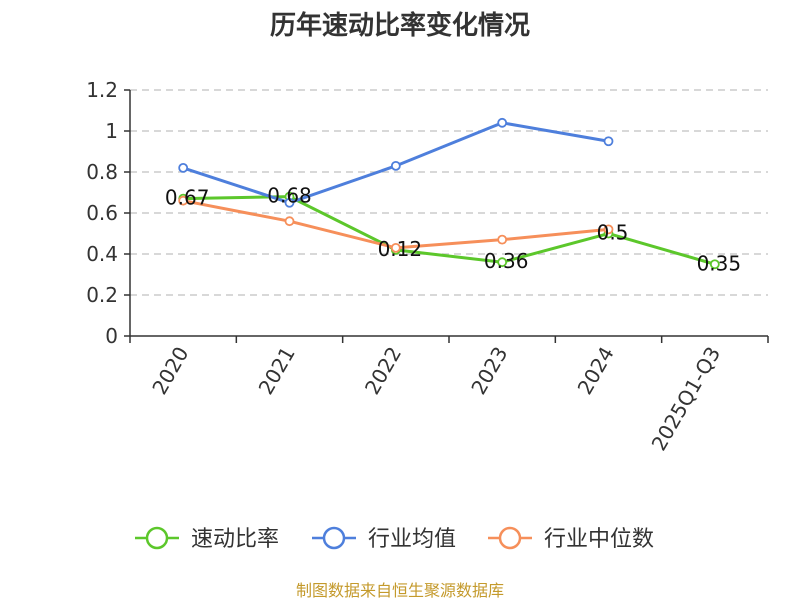 This screenshot has height=600, width=800. What do you see at coordinates (111, 131) in the screenshot?
I see `y-tick-label-5: 1` at bounding box center [111, 131].